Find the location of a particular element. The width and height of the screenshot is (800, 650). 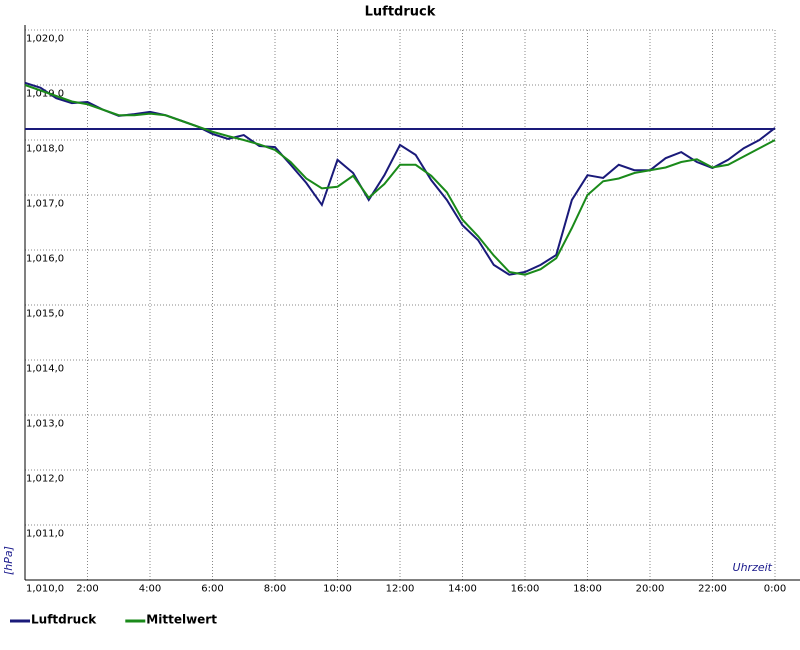

y-tick-label: 1,012,0 is located at coordinates (45, 478).